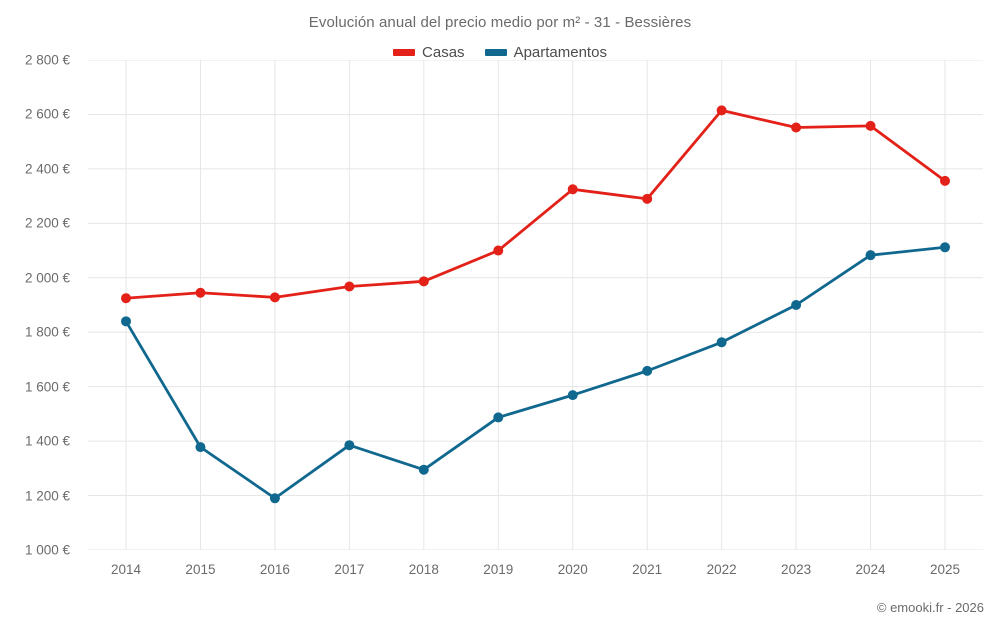 This screenshot has width=1000, height=625. Describe the element at coordinates (47, 332) in the screenshot. I see `y-axis-tick-label: 1 800 €` at that location.